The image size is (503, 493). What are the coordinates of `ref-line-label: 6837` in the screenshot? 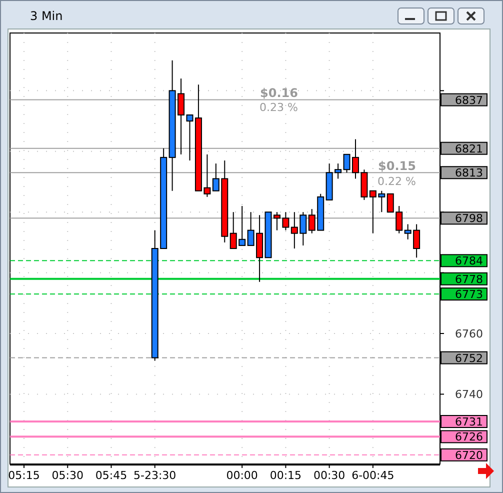 It's located at (469, 100).